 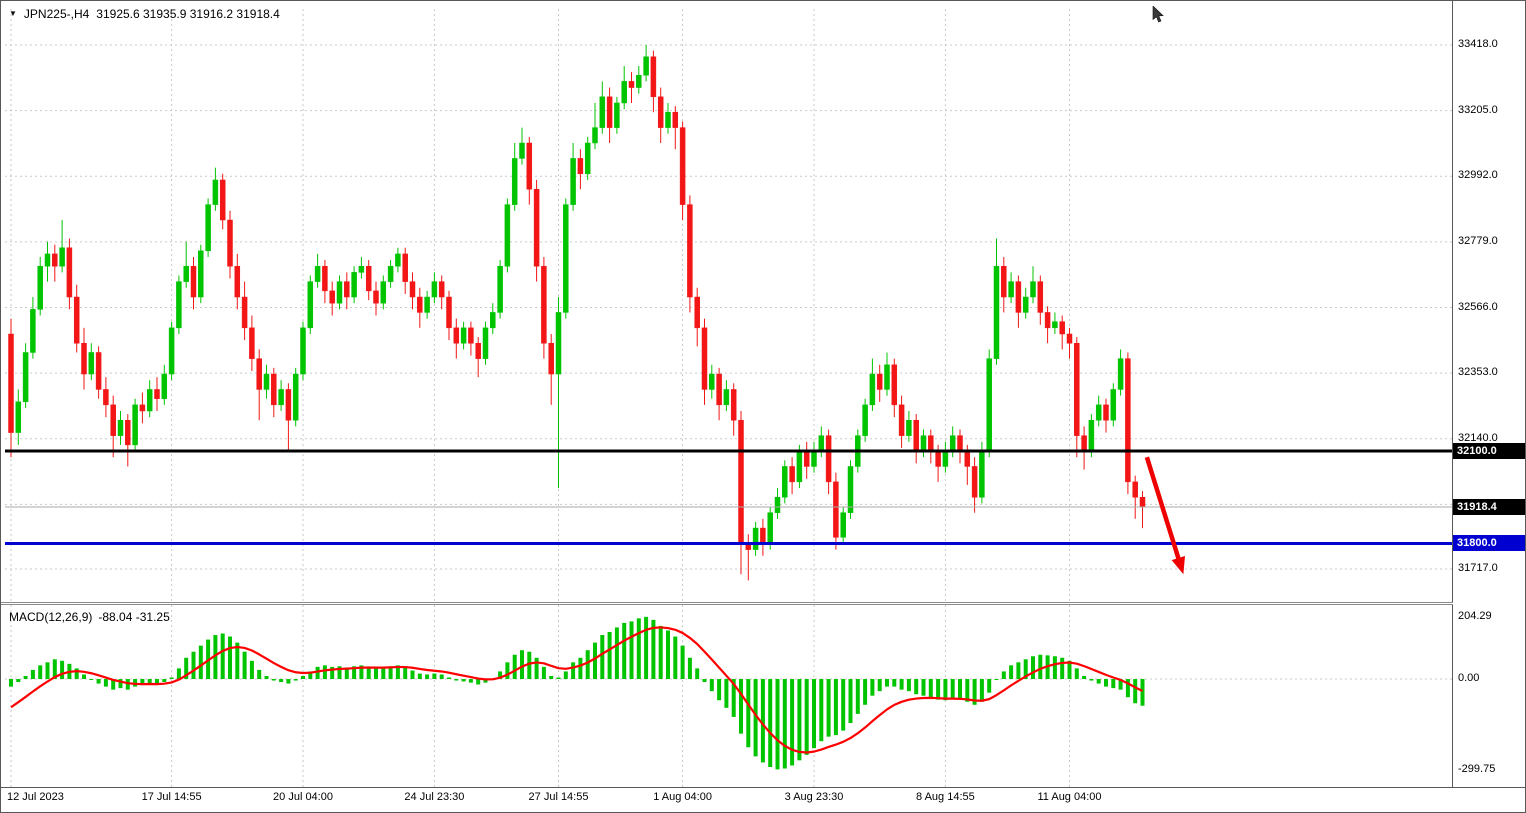 What do you see at coordinates (1069, 797) in the screenshot?
I see `time-axis-label: 11 Aug 04:00` at bounding box center [1069, 797].